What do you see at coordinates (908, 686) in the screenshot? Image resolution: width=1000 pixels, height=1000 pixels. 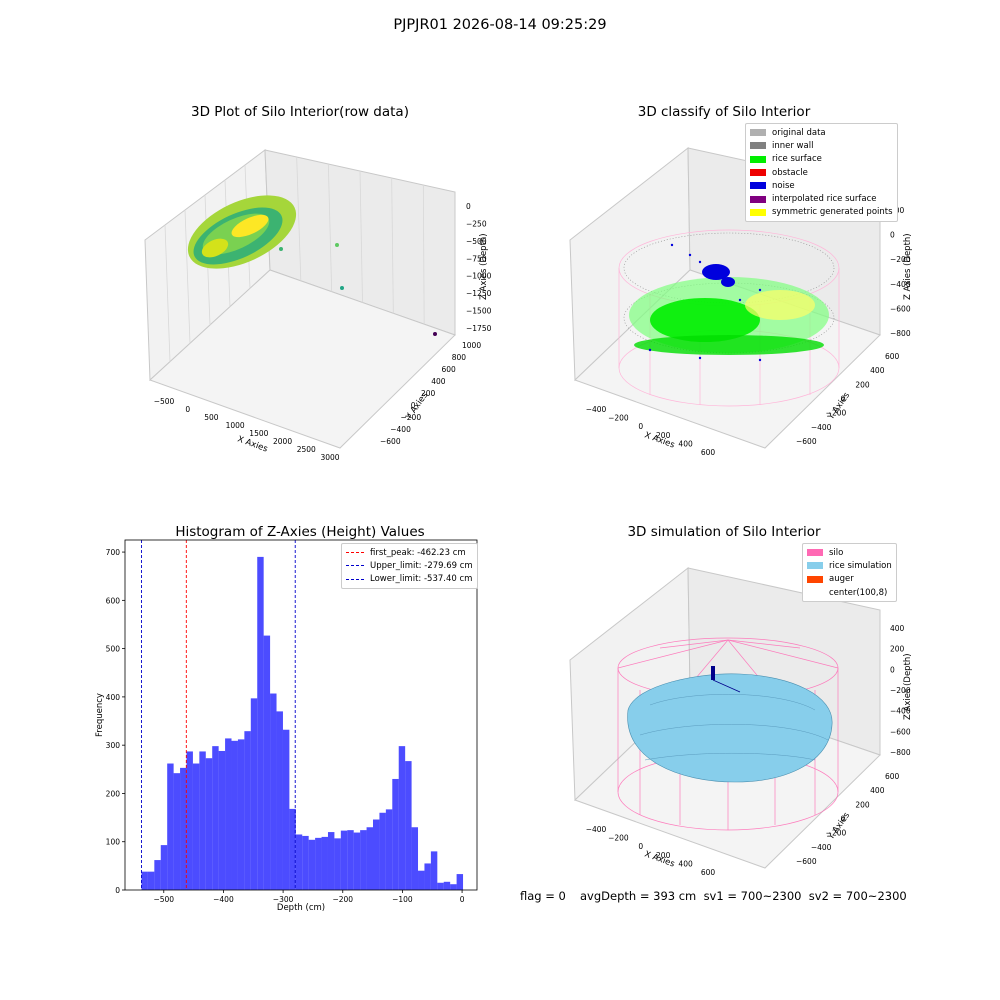 I see `panel4-zlabel: Z Axies (Depth)` at bounding box center [908, 686].